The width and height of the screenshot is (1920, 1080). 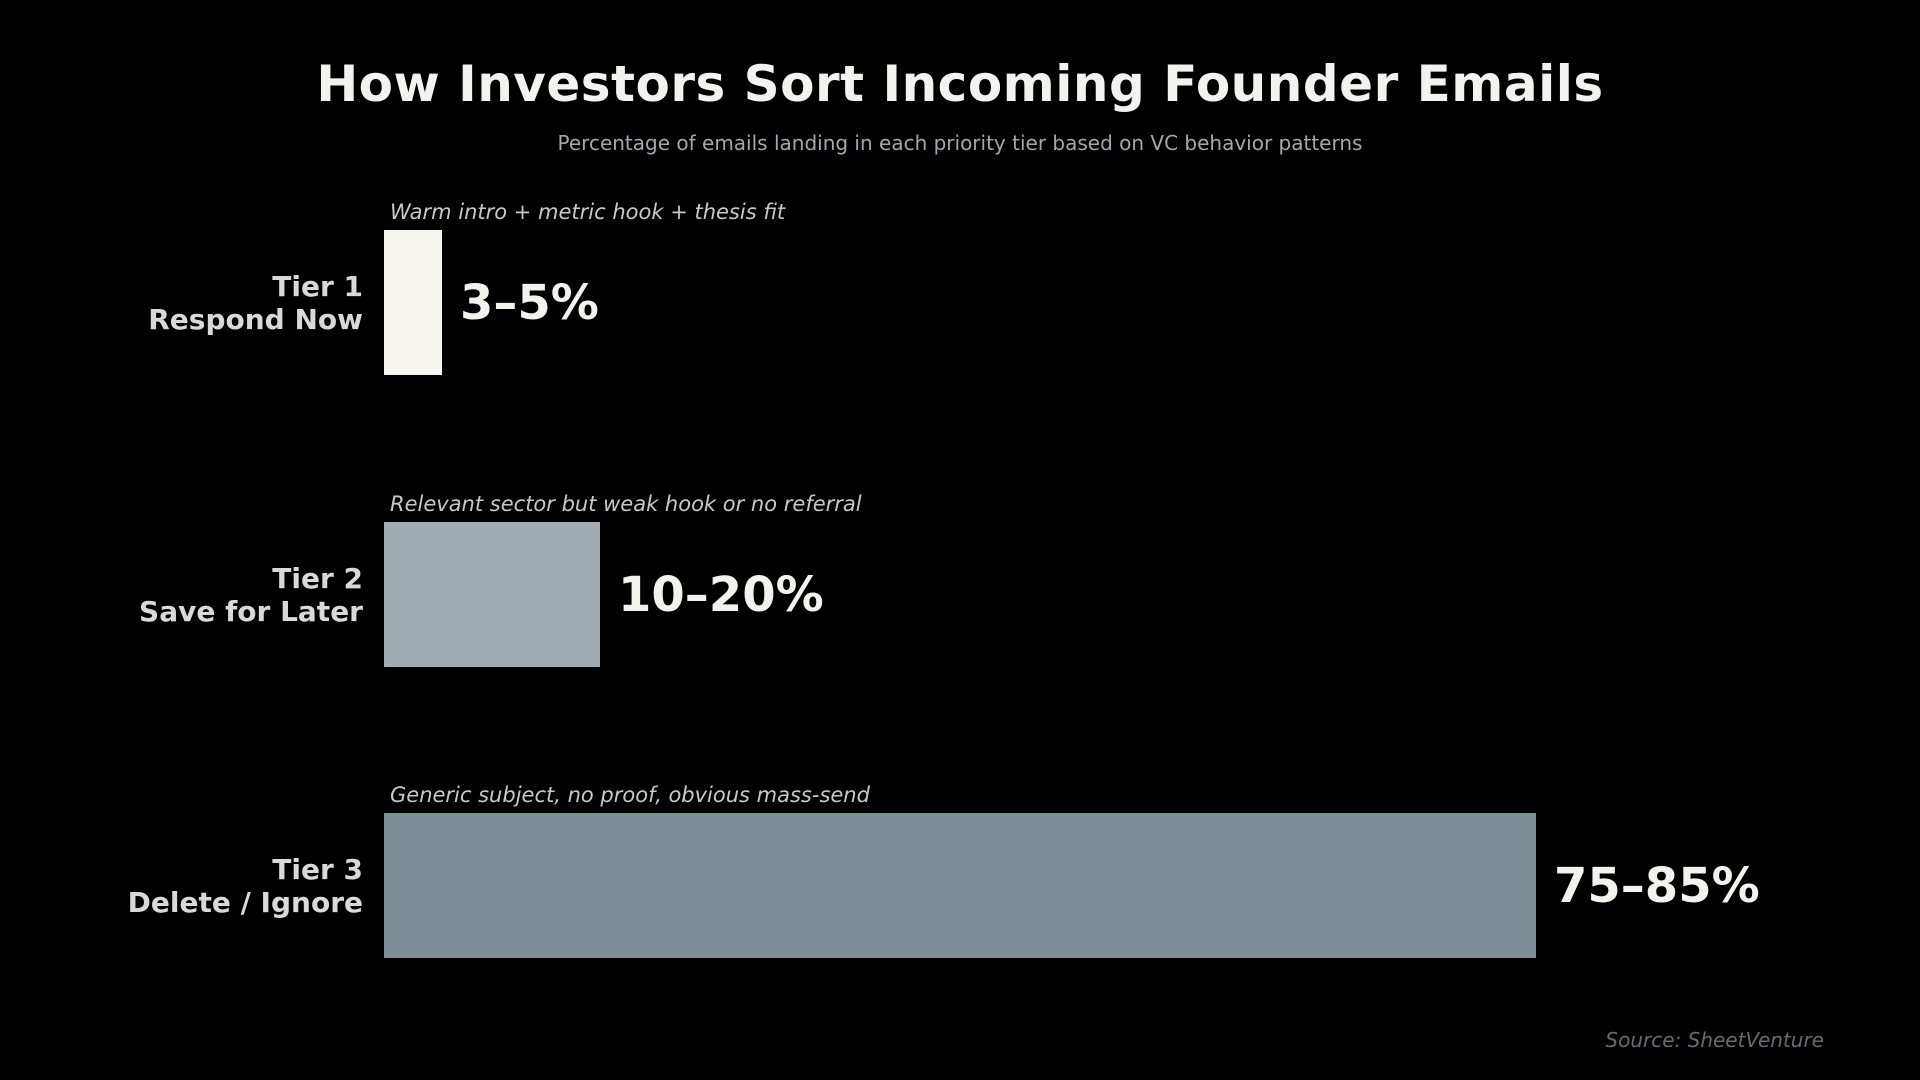 What do you see at coordinates (255, 319) in the screenshot?
I see `tier1-action: Respond Now` at bounding box center [255, 319].